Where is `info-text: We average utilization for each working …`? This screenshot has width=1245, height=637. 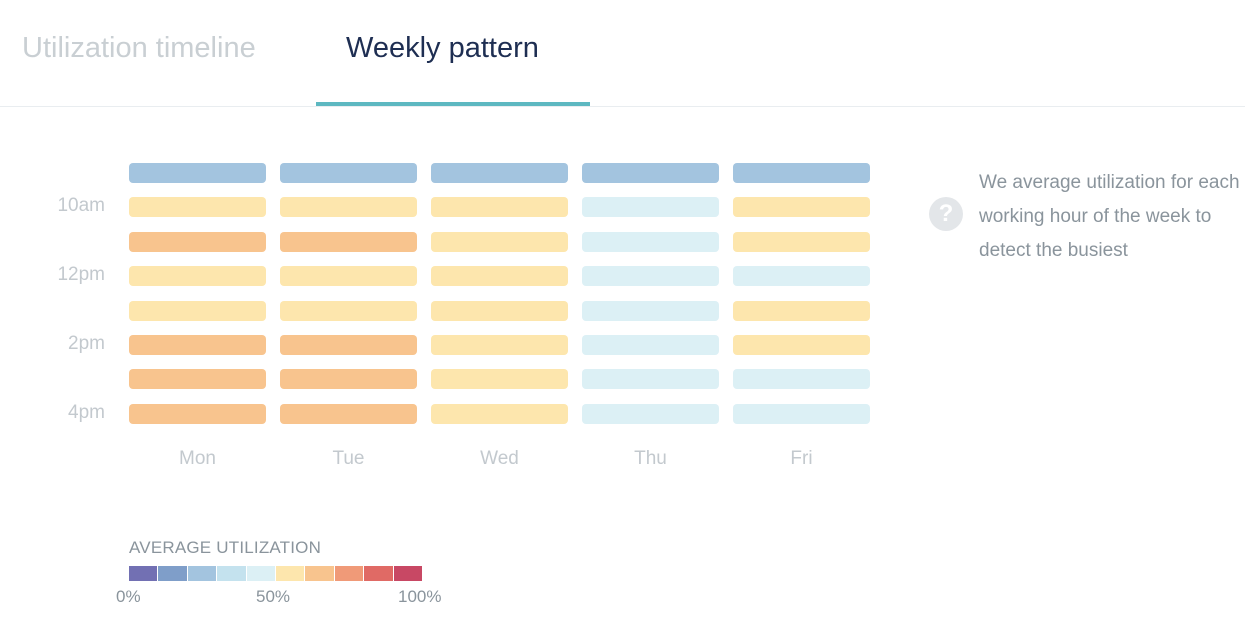 info-text: We average utilization for each working … is located at coordinates (1109, 216).